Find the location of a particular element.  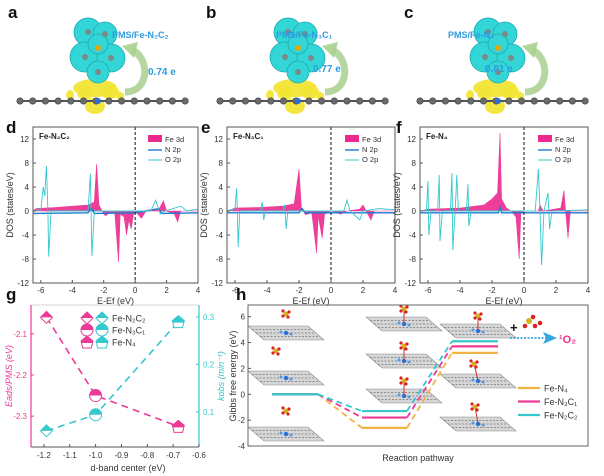

y-tick-label: 4 is located at coordinates (414, 187).